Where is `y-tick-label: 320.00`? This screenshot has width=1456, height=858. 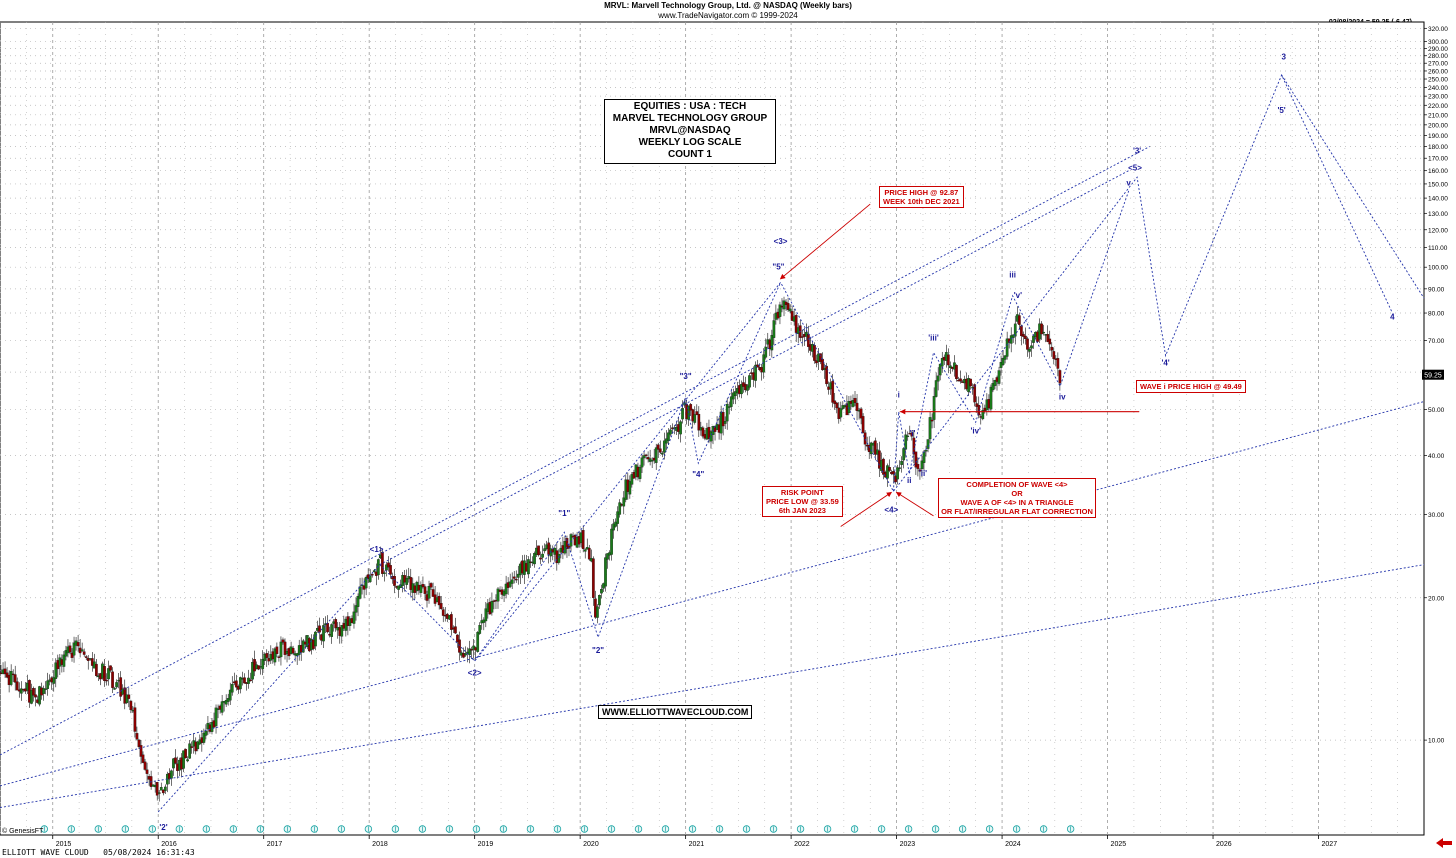
y-tick-label: 320.00 is located at coordinates (1438, 29).